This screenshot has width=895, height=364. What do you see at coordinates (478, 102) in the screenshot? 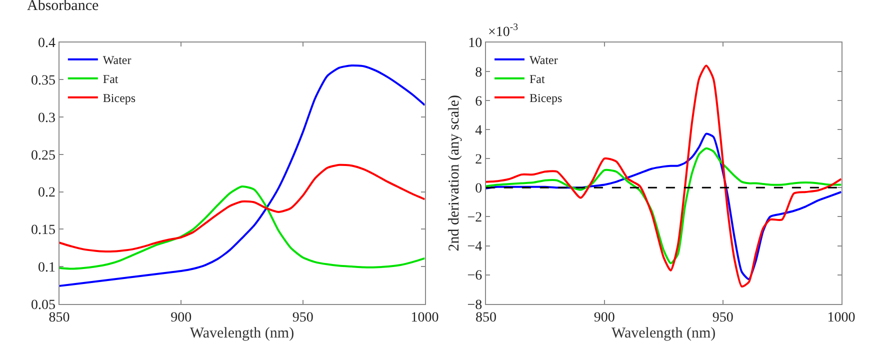
I see `y-tick-label: 6` at bounding box center [478, 102].